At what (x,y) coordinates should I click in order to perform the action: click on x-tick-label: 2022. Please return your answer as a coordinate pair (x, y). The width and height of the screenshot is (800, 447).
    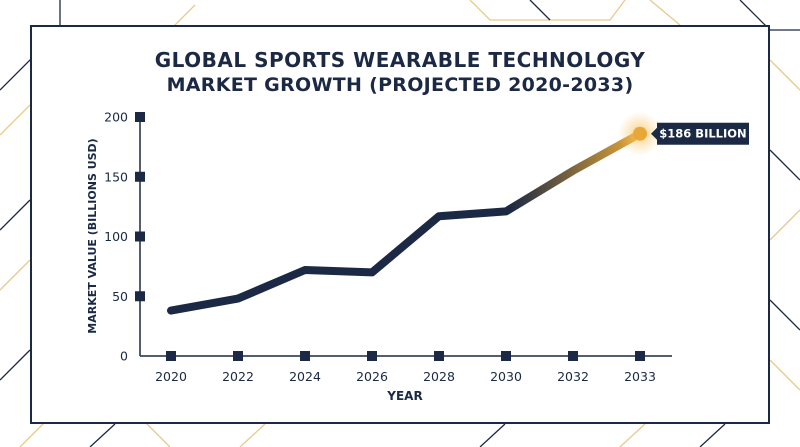
    Looking at the image, I should click on (238, 376).